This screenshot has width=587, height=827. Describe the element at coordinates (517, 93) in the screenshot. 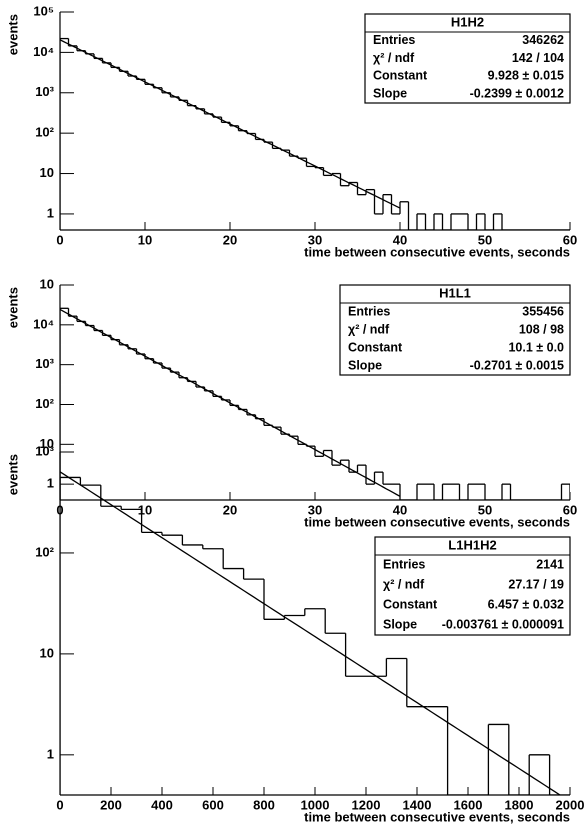

I see `stats-value: -0.2399 ± 0.0012` at that location.